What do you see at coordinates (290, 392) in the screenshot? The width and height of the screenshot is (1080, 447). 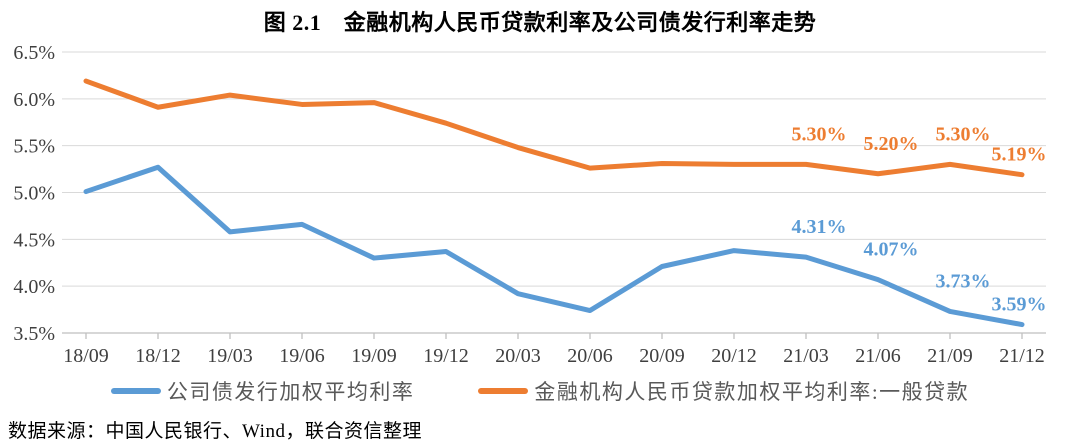 I see `legend-label-corporate-bond-rate: 公司债发行加权平均利率` at bounding box center [290, 392].